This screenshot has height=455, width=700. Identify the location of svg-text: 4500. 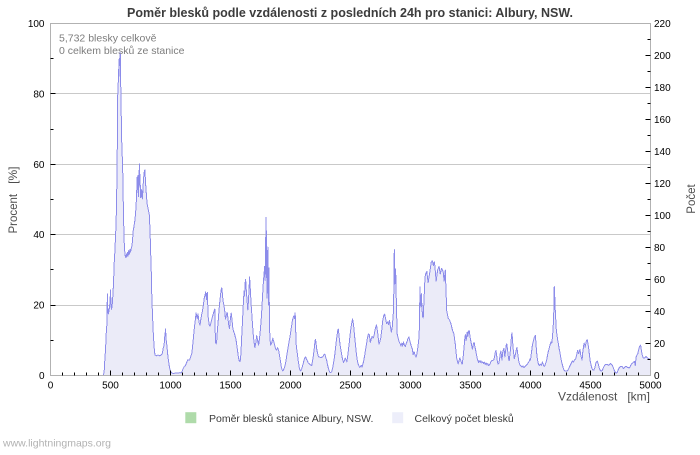
(590, 386).